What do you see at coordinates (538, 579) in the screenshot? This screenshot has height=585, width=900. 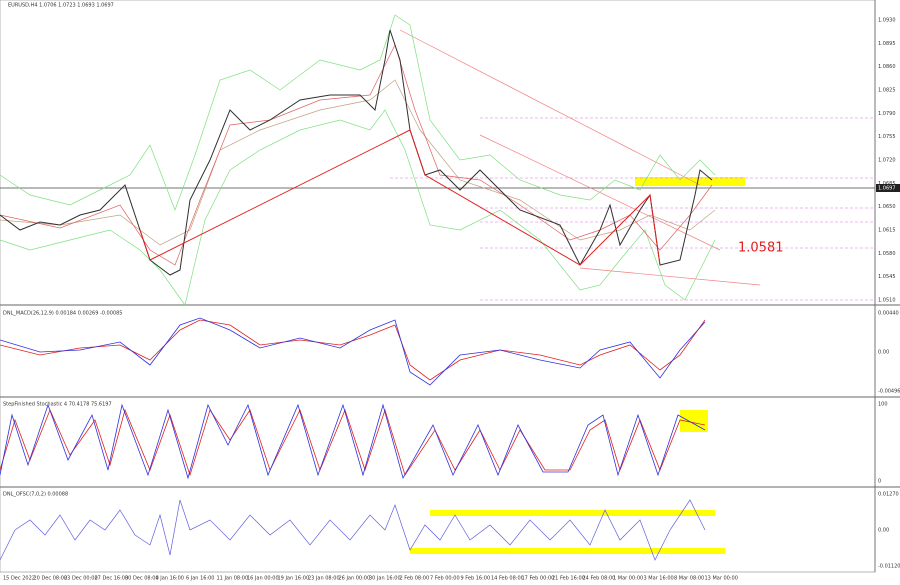 I see `date-tick-label: 17 Feb 00:00` at bounding box center [538, 579].